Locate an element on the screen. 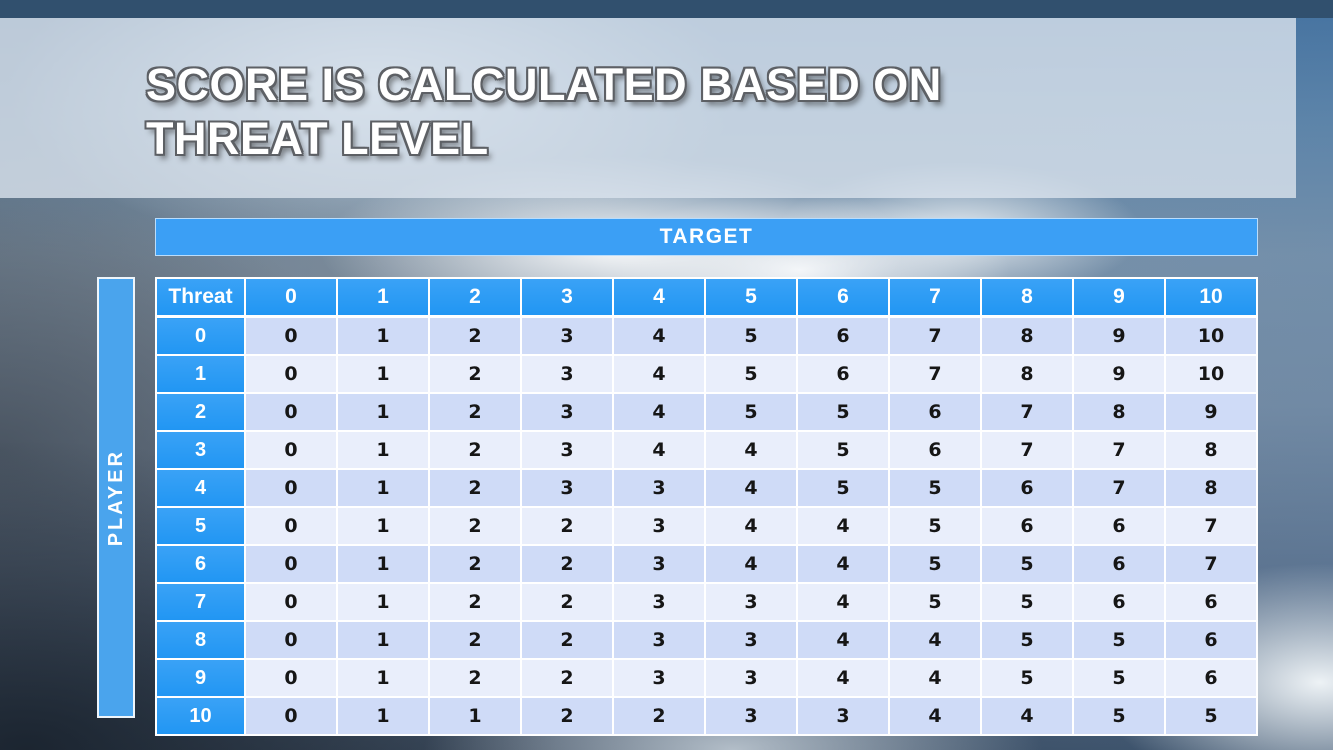  matrix-column-header: 3 is located at coordinates (567, 297).